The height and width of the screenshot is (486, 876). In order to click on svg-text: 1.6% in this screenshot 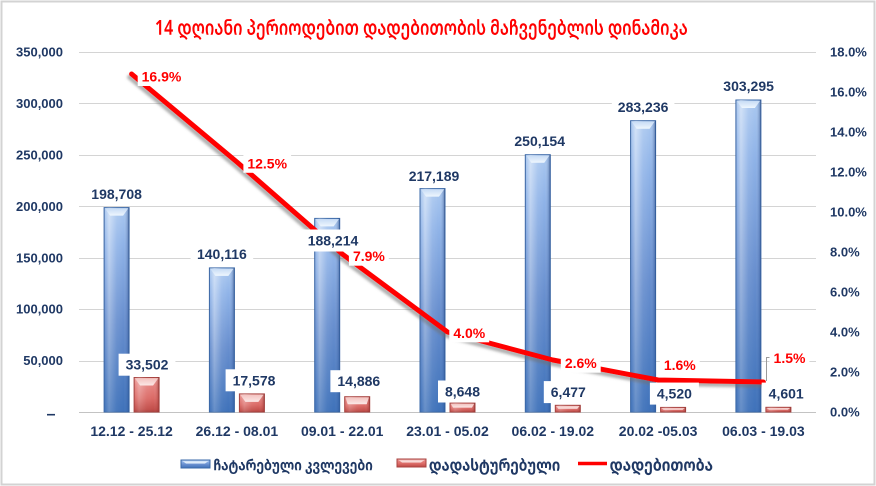, I will do `click(680, 365)`.